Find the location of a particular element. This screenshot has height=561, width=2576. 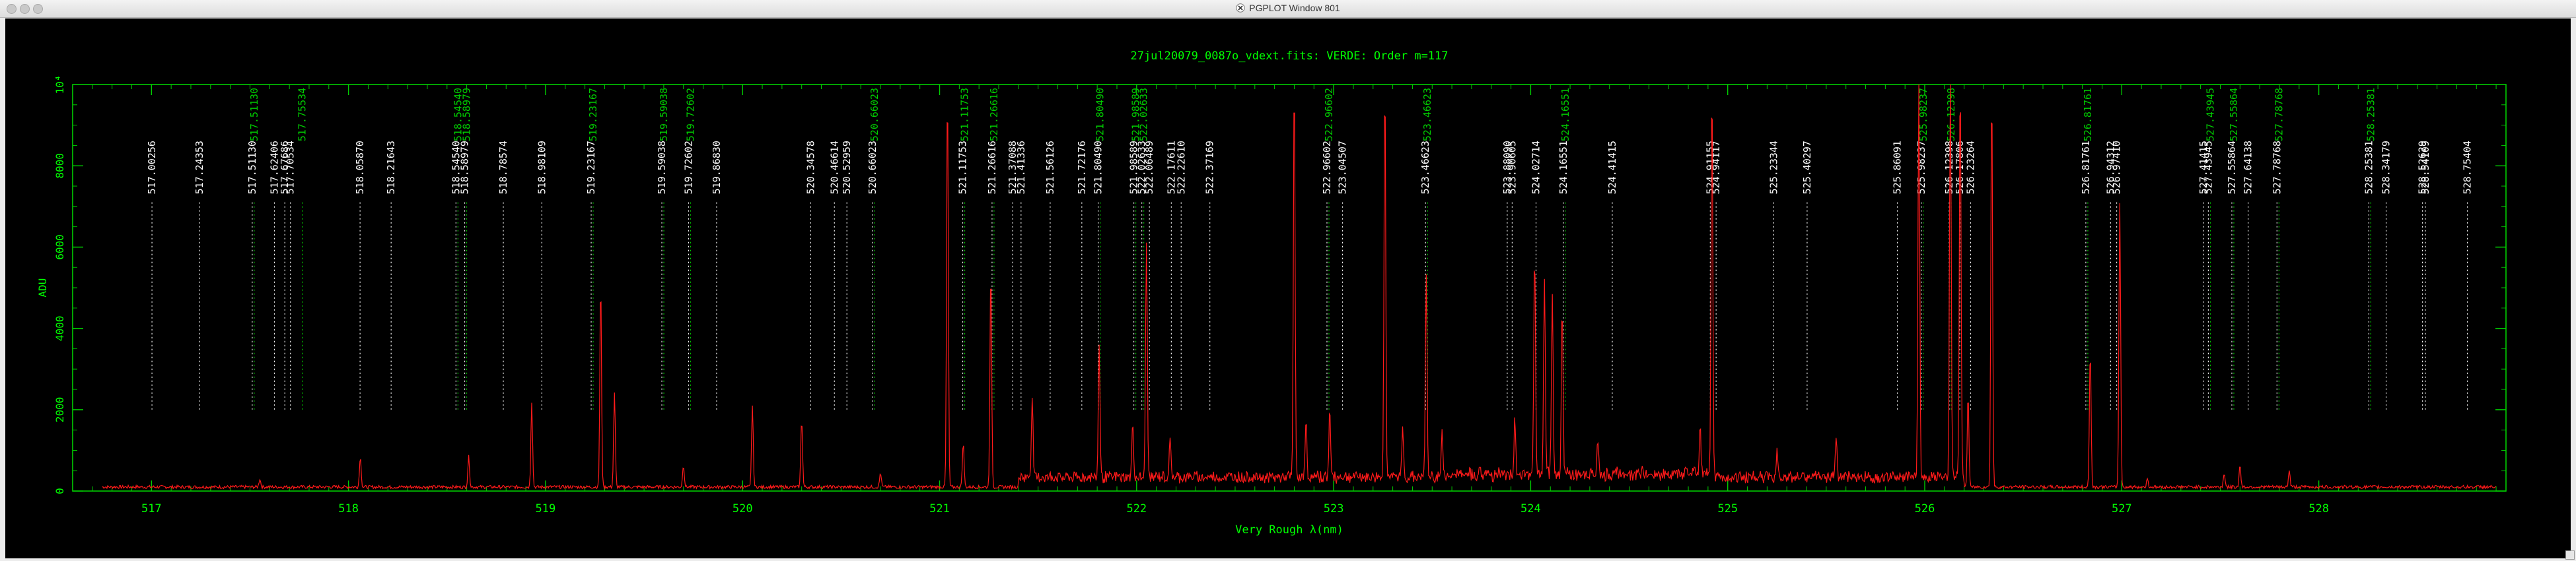

line-id-green-label: 521.26616 is located at coordinates (994, 114).